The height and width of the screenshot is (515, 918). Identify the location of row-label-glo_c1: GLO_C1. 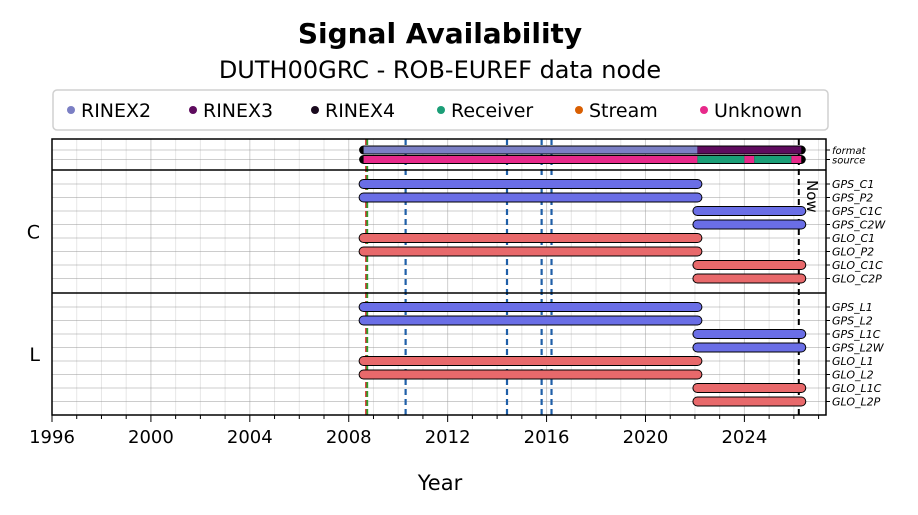
(853, 238).